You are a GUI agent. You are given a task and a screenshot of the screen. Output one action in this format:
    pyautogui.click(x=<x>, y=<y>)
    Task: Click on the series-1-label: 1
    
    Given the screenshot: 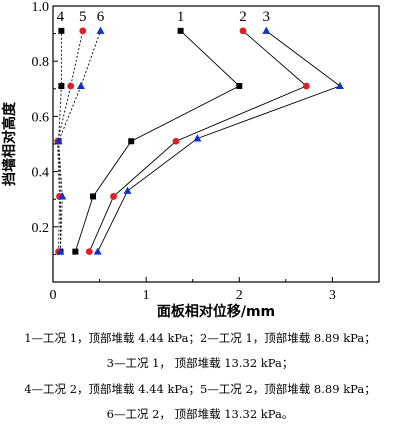 What is the action you would take?
    pyautogui.click(x=181, y=17)
    